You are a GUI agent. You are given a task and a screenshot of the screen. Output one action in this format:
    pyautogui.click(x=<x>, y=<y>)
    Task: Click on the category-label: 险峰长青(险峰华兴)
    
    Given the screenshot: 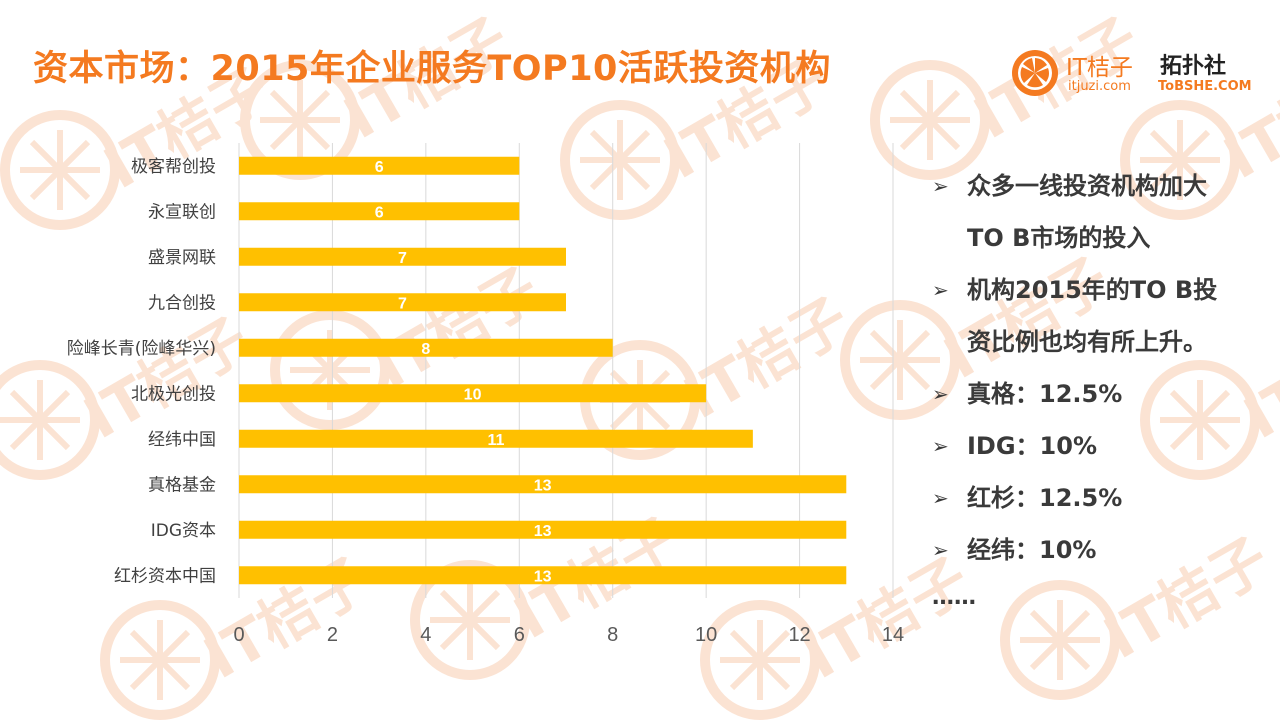 What is the action you would take?
    pyautogui.click(x=141, y=349)
    